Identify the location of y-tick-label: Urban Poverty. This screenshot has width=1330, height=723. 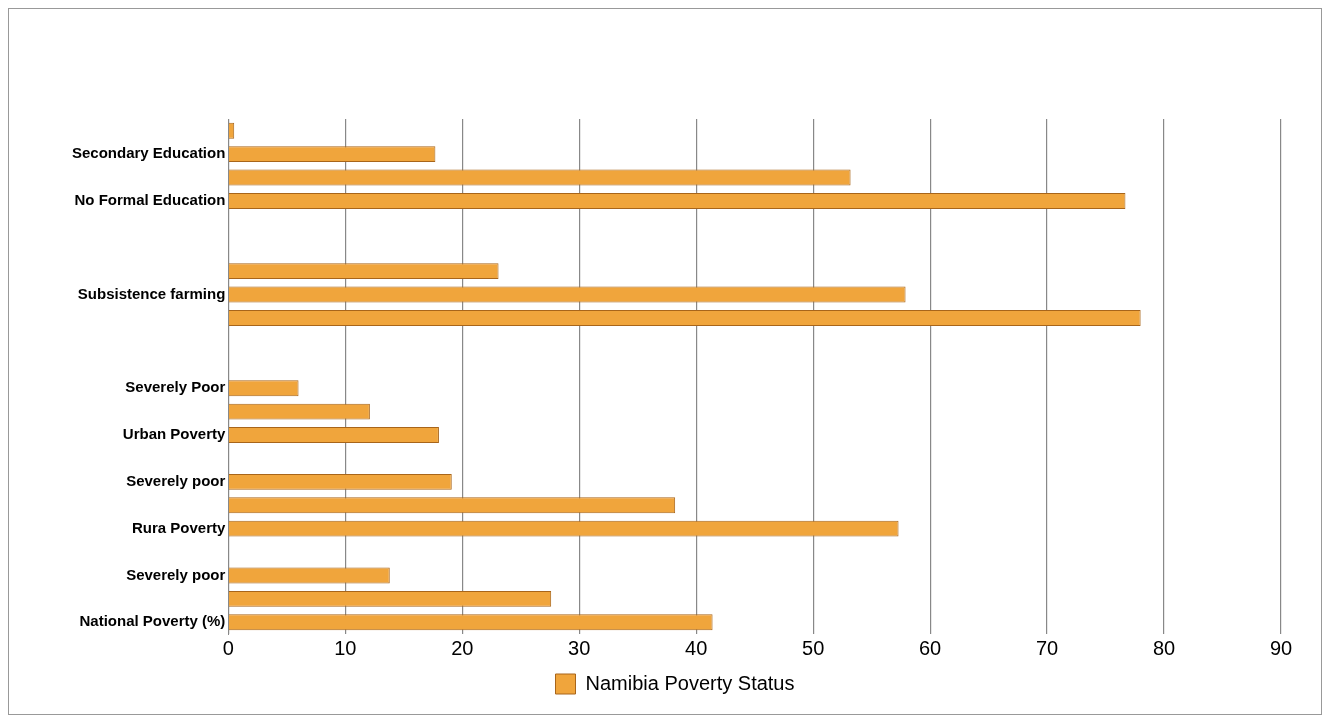
(174, 434).